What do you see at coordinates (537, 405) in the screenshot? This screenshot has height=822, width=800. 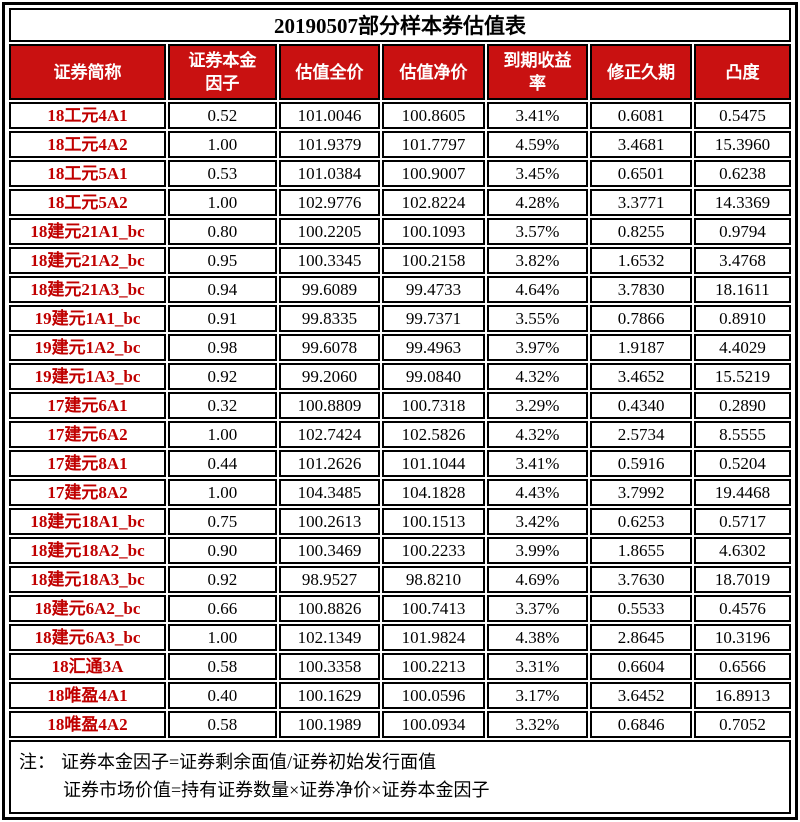 I see `value-cell: 3.29%` at bounding box center [537, 405].